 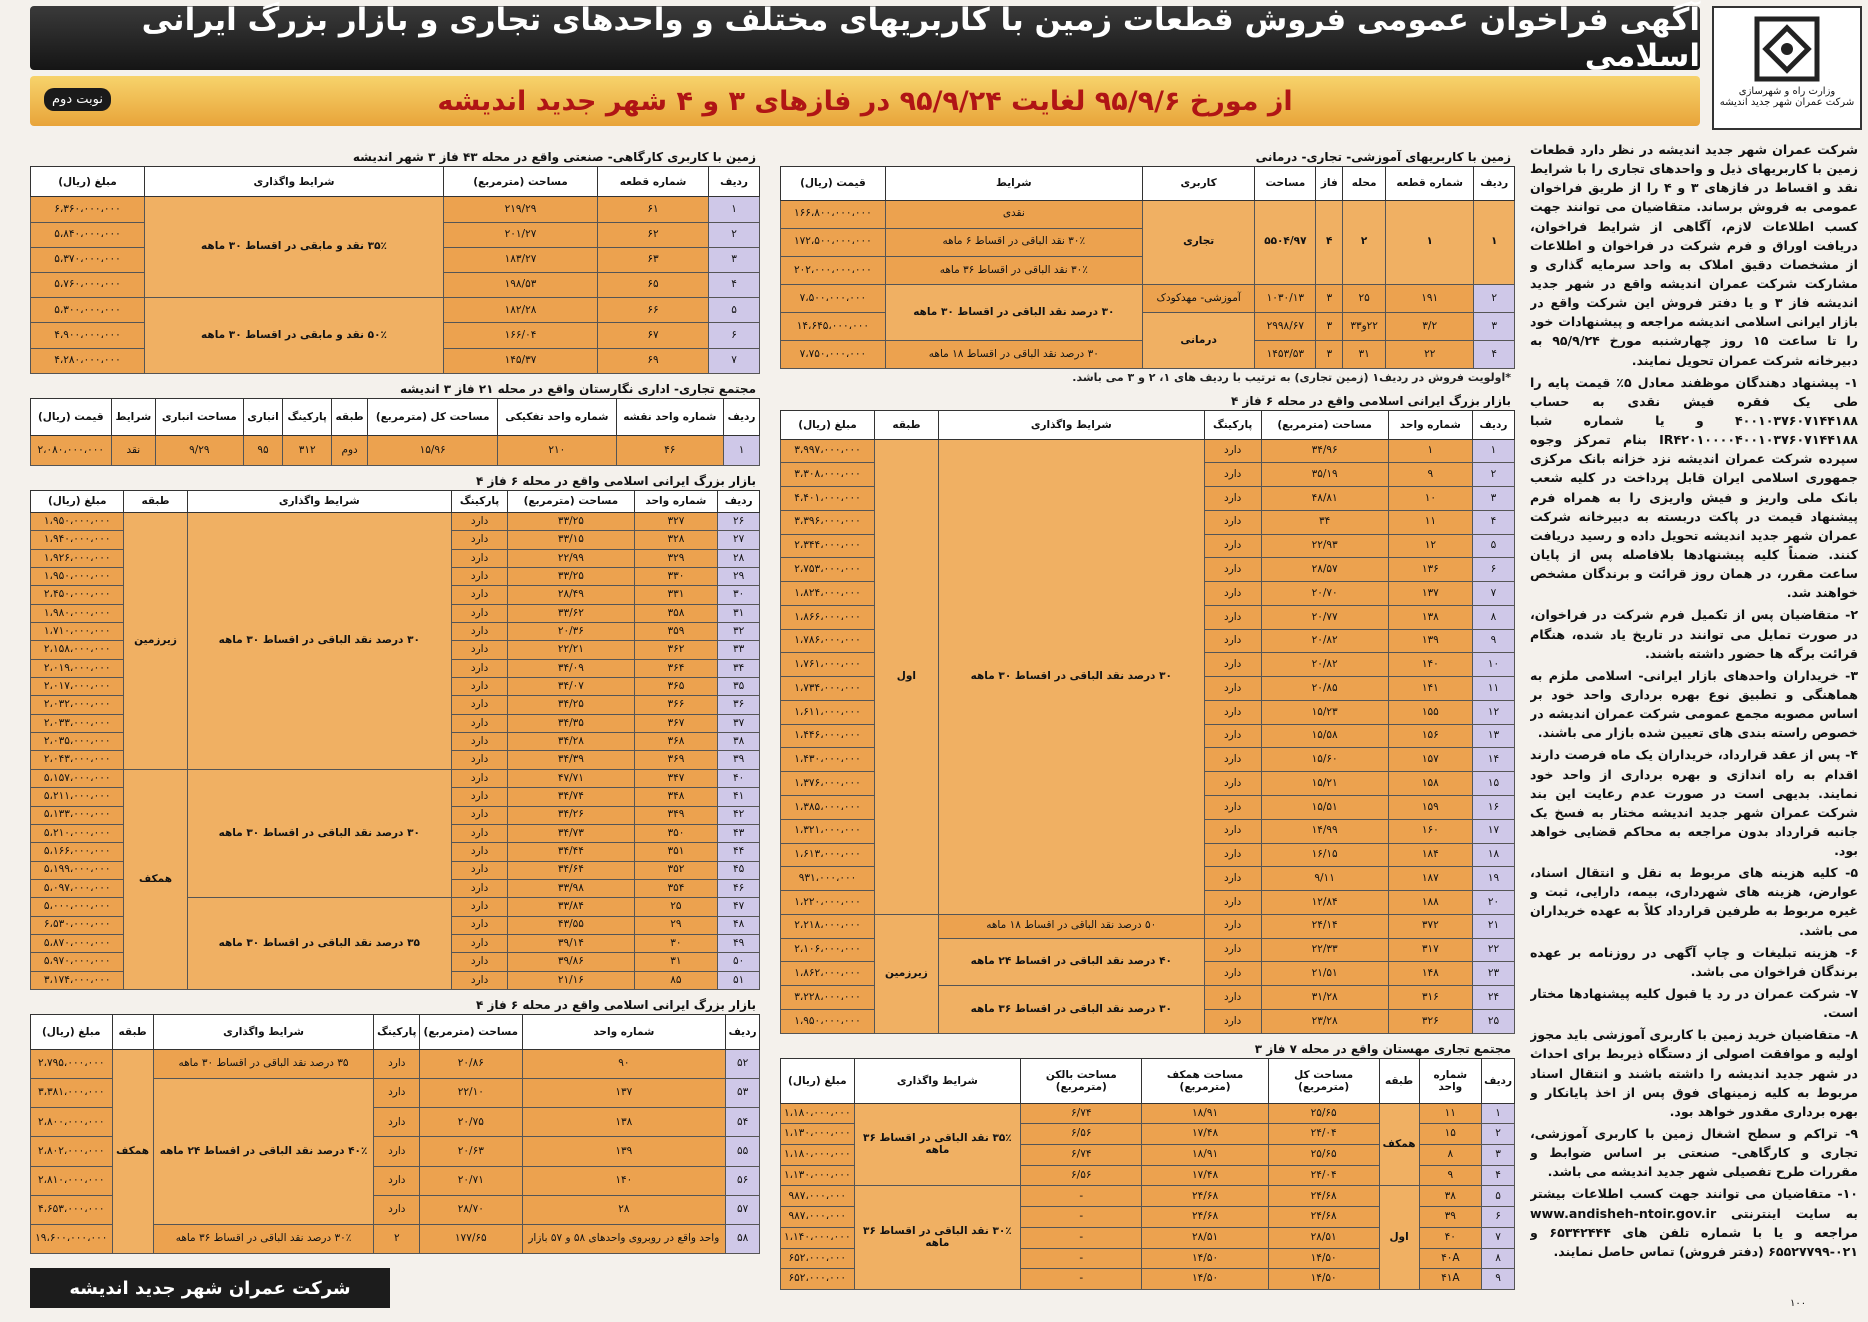 What do you see at coordinates (827, 855) in the screenshot?
I see `cell: ۱،۶۱۳،۰۰۰،۰۰۰` at bounding box center [827, 855].